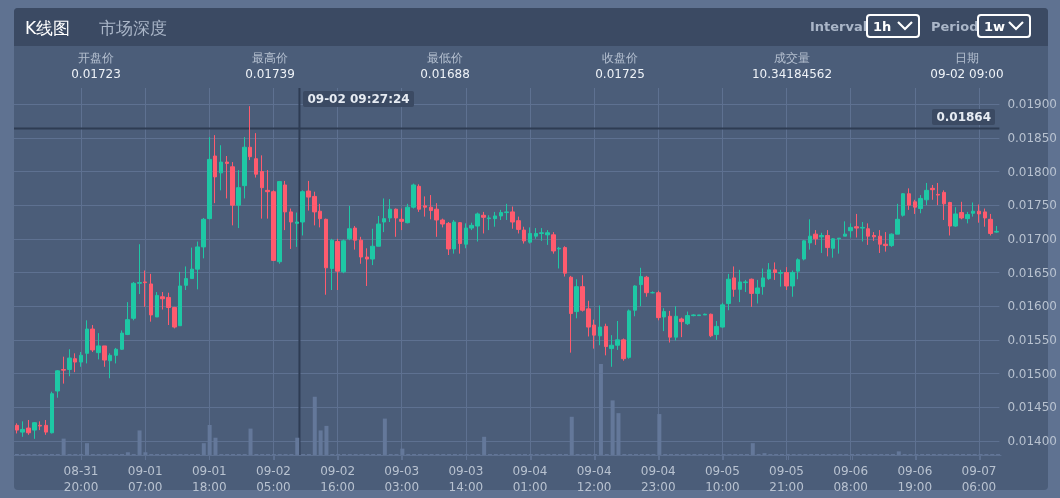  I want to click on y-tick-label: 0.01650, so click(1032, 272).